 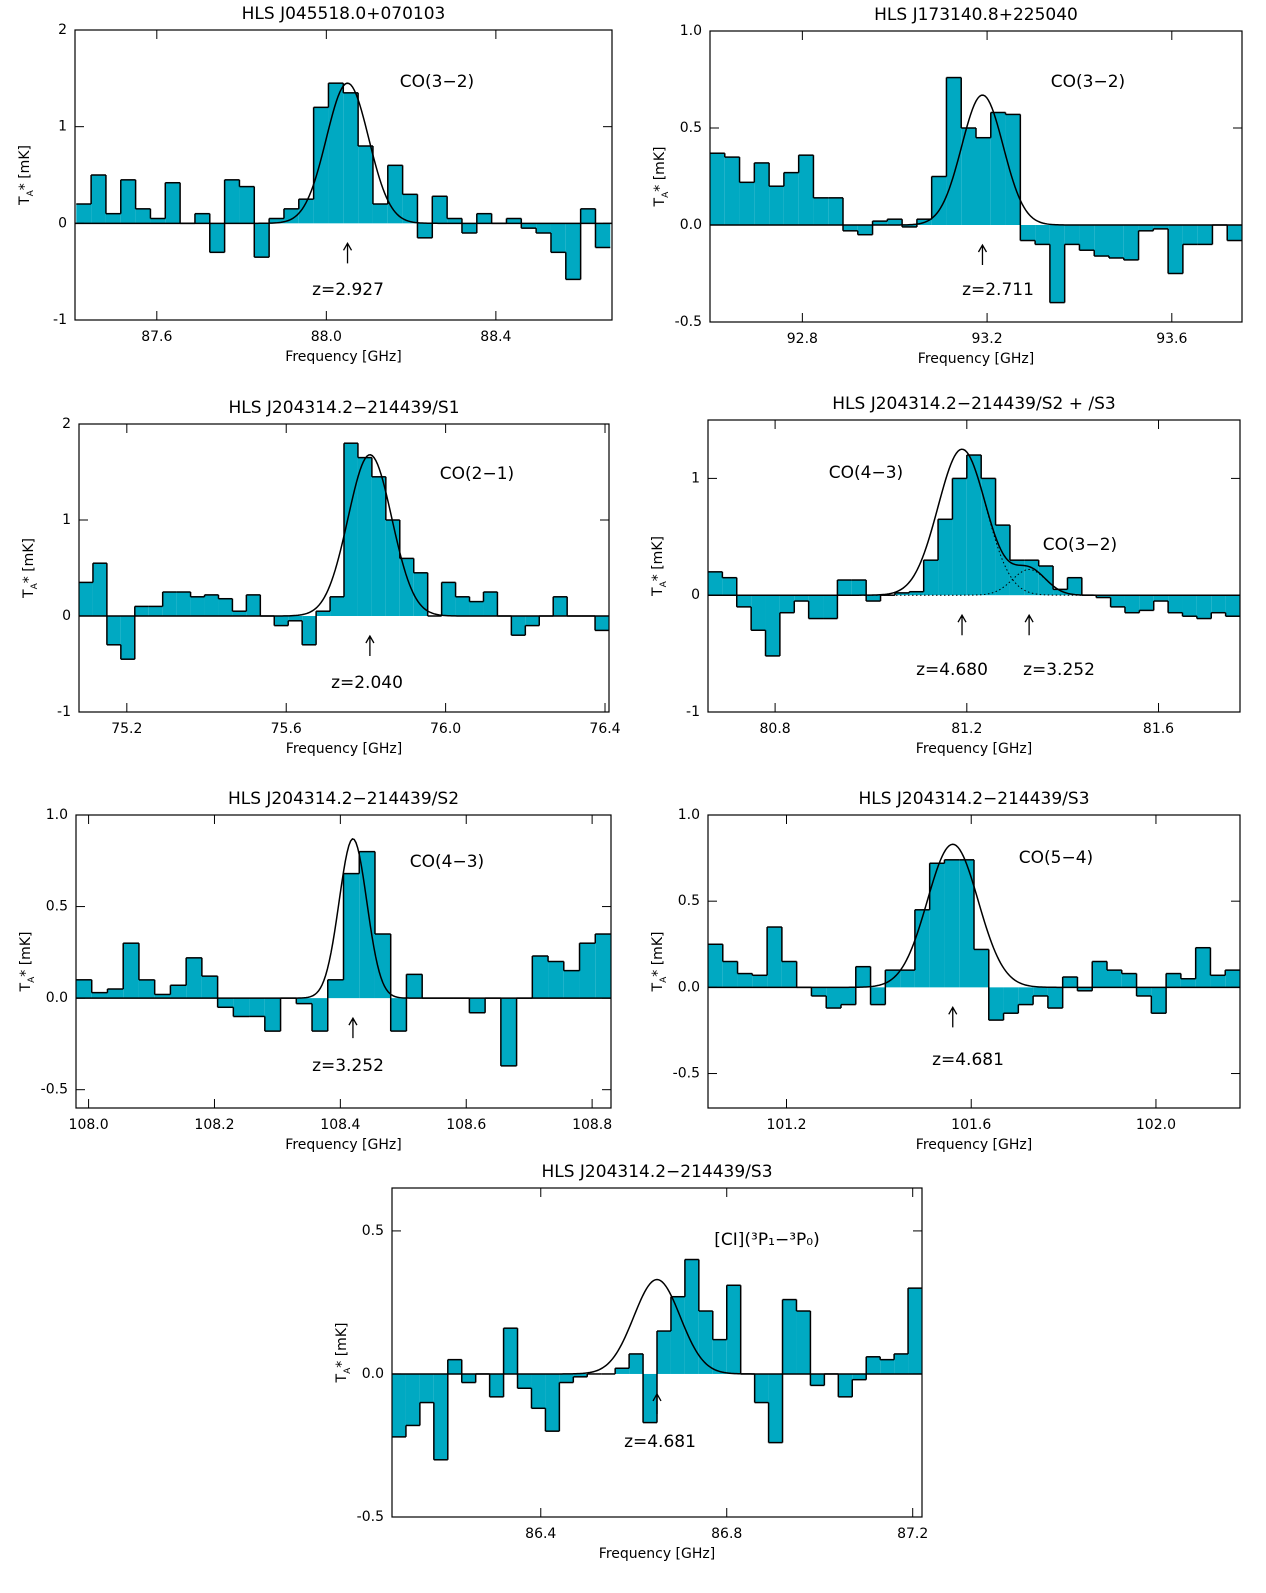 What do you see at coordinates (62, 223) in the screenshot?
I see `y-tick-label: 0` at bounding box center [62, 223].